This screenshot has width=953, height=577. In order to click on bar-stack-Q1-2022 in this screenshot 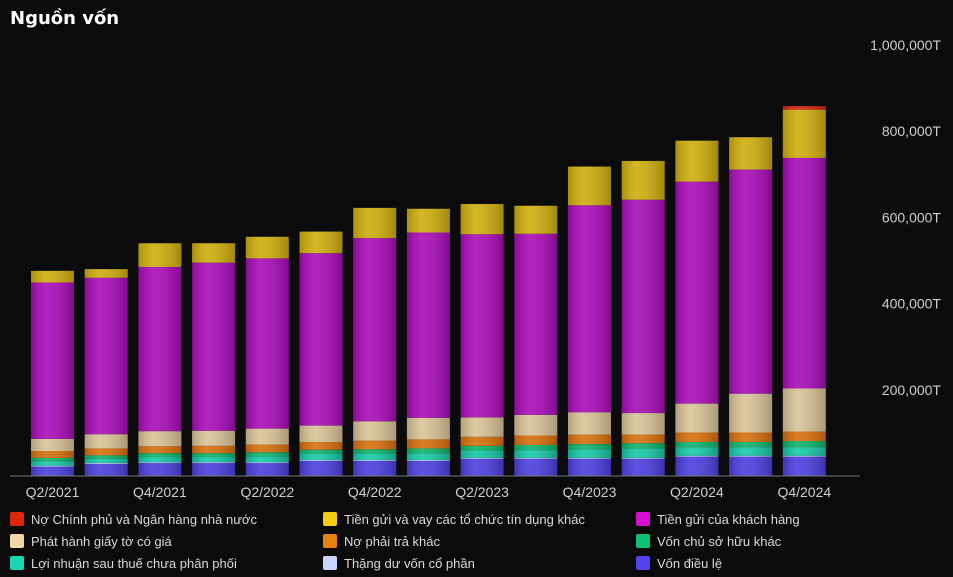, I will do `click(214, 359)`.